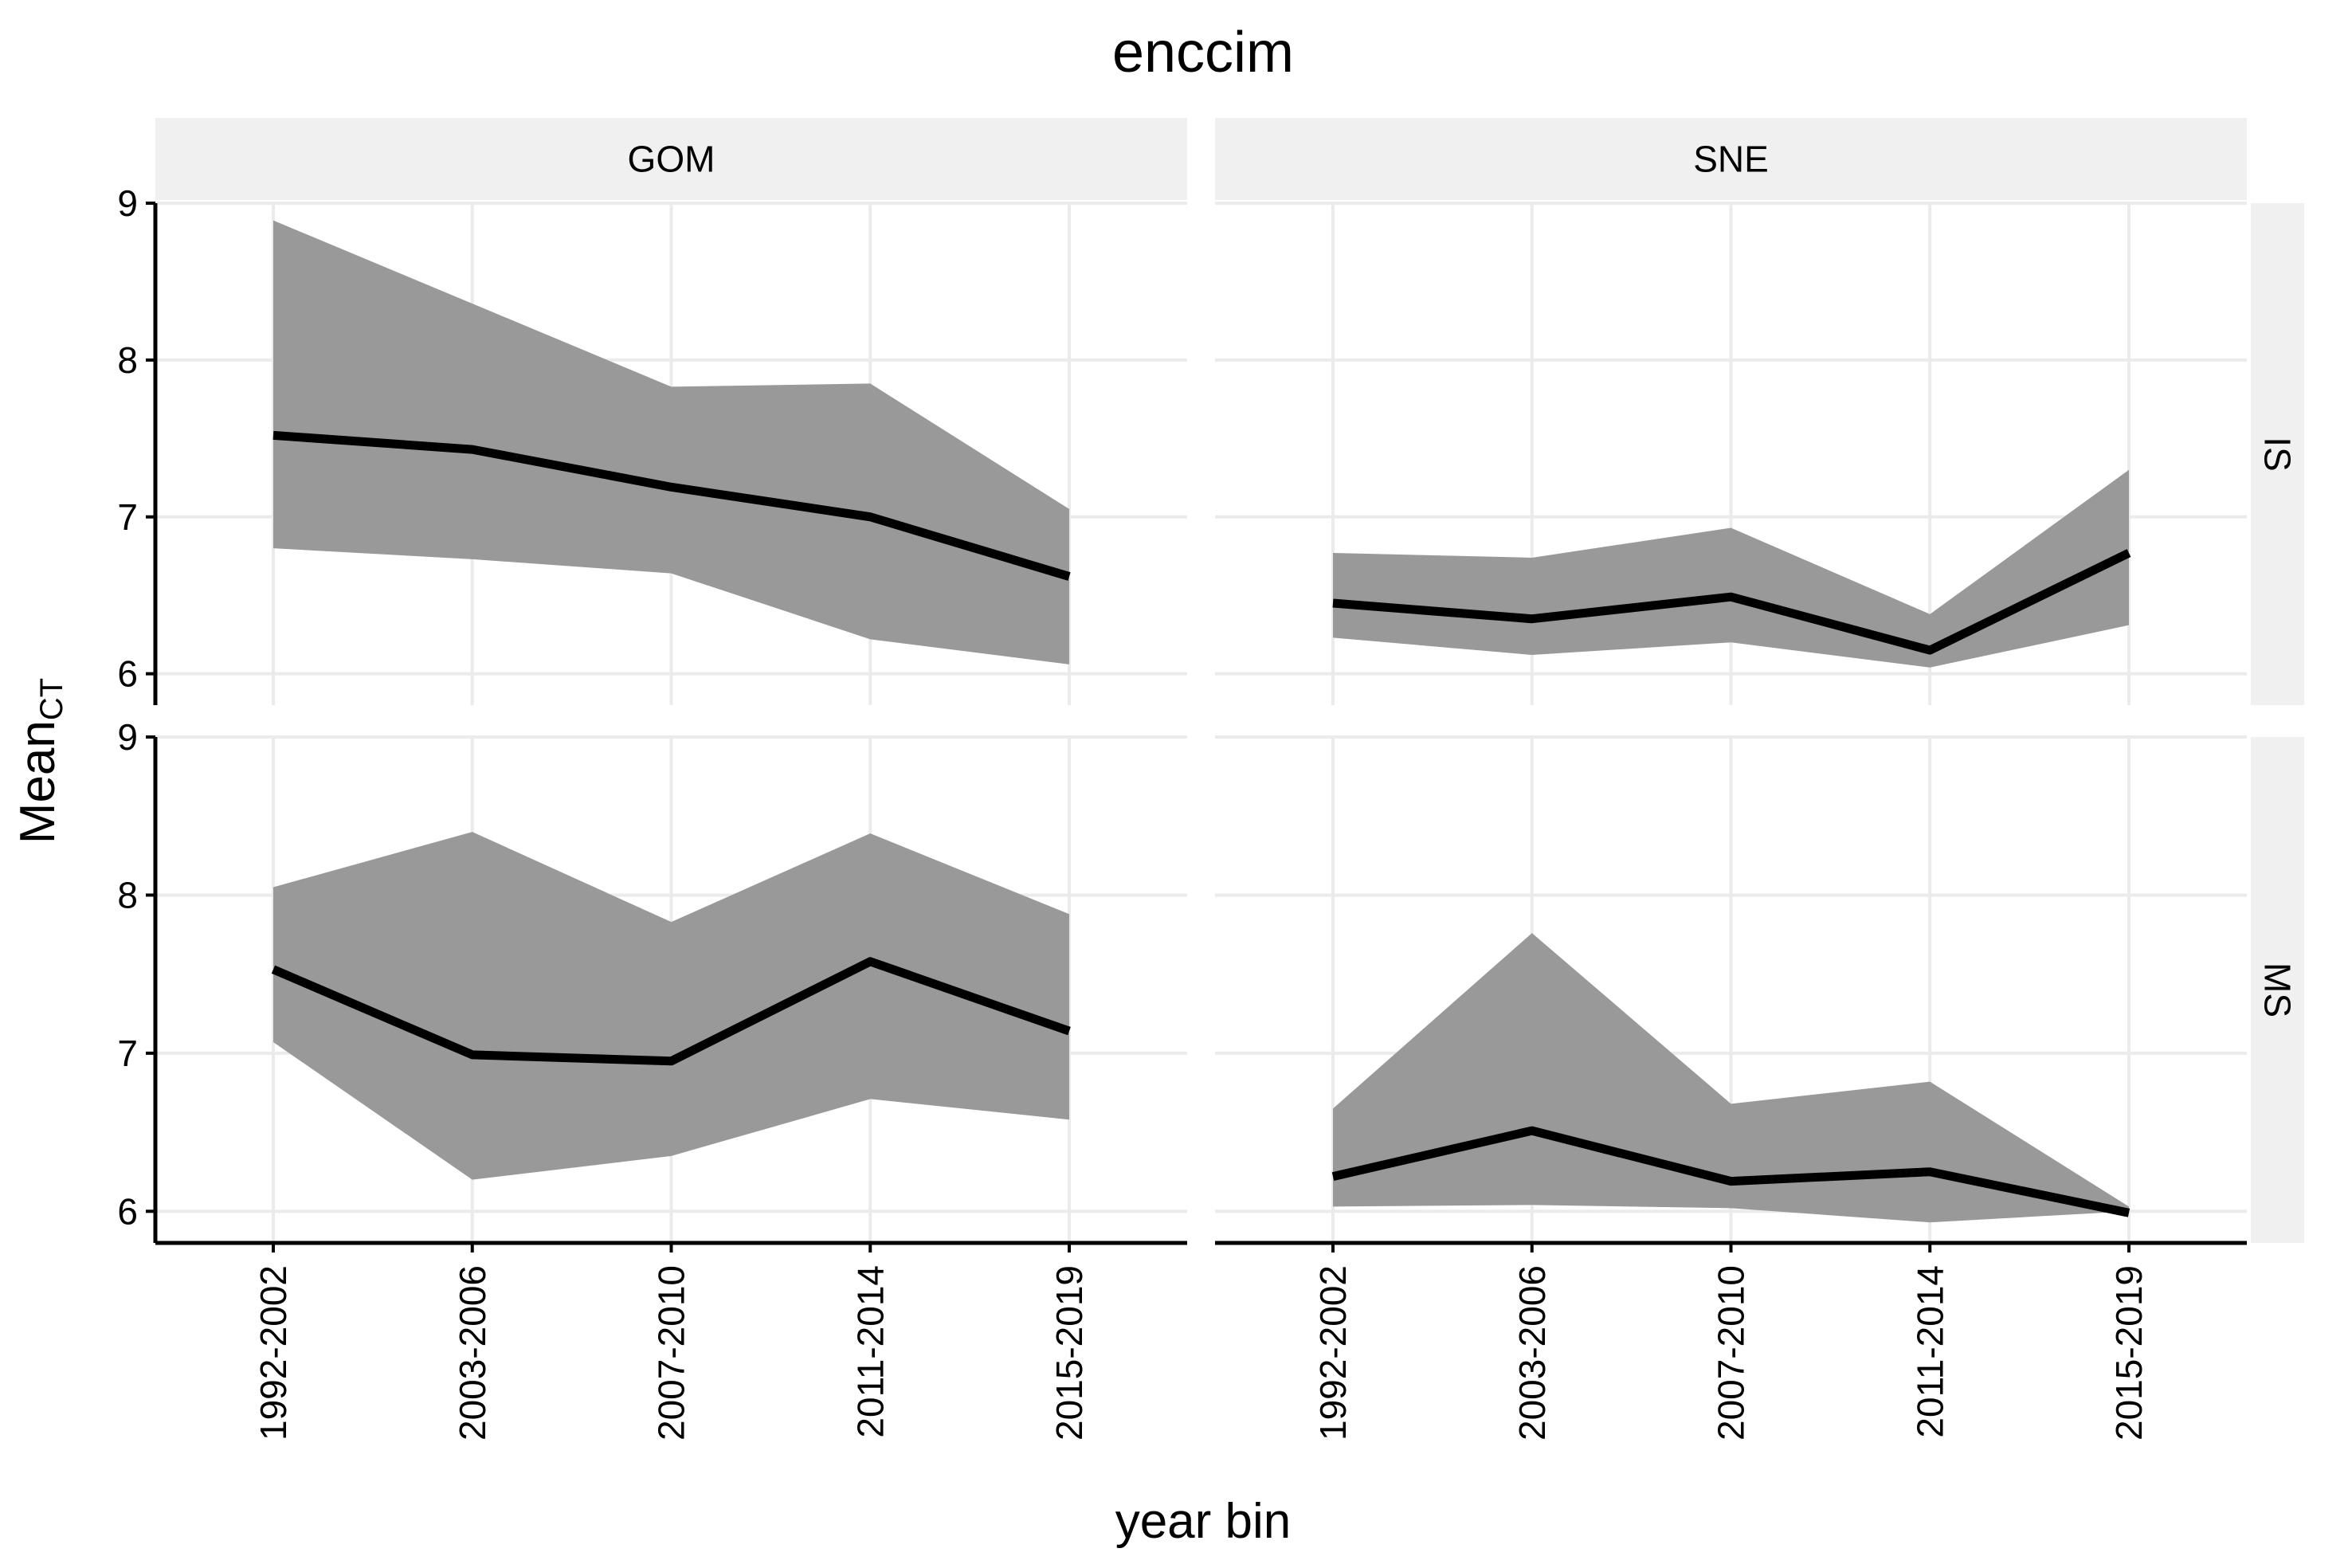  What do you see at coordinates (1203, 1521) in the screenshot?
I see `x-axis-title: year bin` at bounding box center [1203, 1521].